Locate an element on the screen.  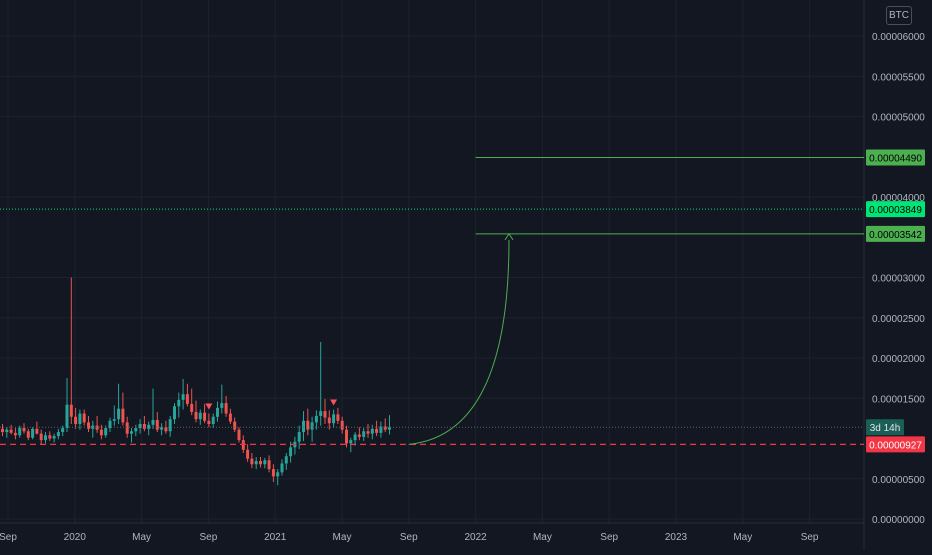
currency-badge: BTC is located at coordinates (899, 15).